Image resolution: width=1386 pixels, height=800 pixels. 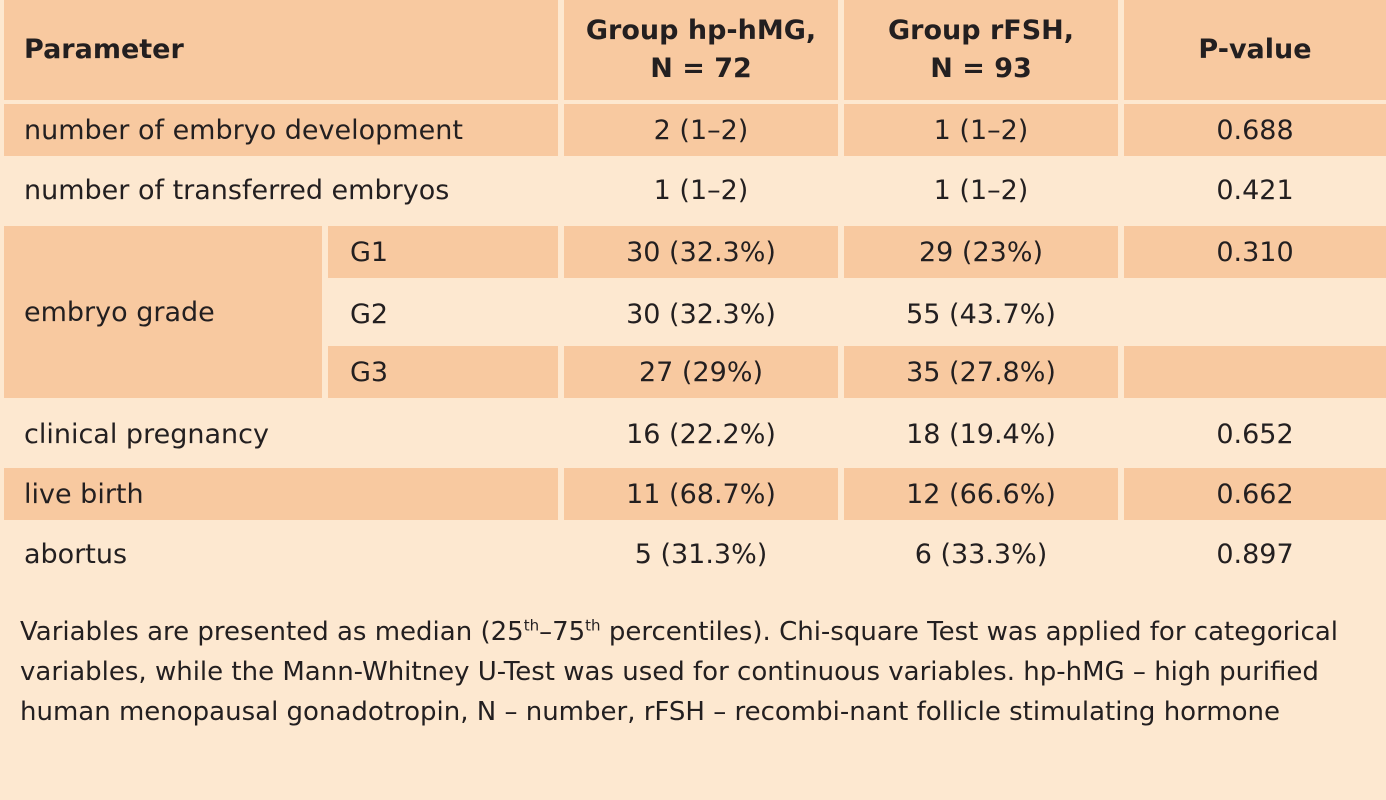 I want to click on row-abortus-rfsh: 6 (33.3%), so click(x=981, y=554).